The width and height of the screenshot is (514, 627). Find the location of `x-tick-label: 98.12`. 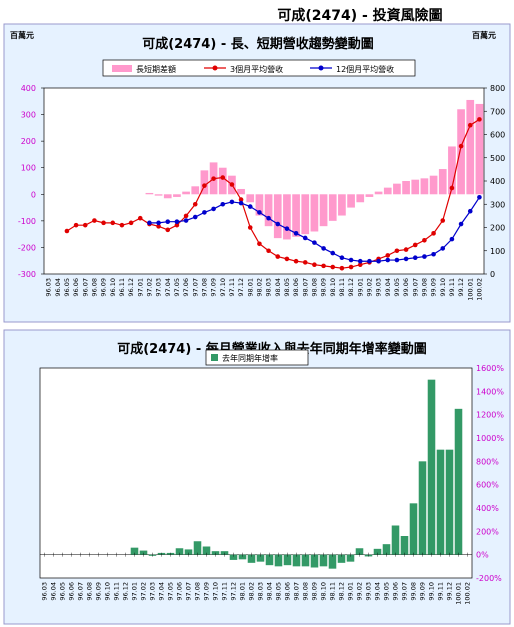

x-tick-label: 98.12 is located at coordinates (342, 591).